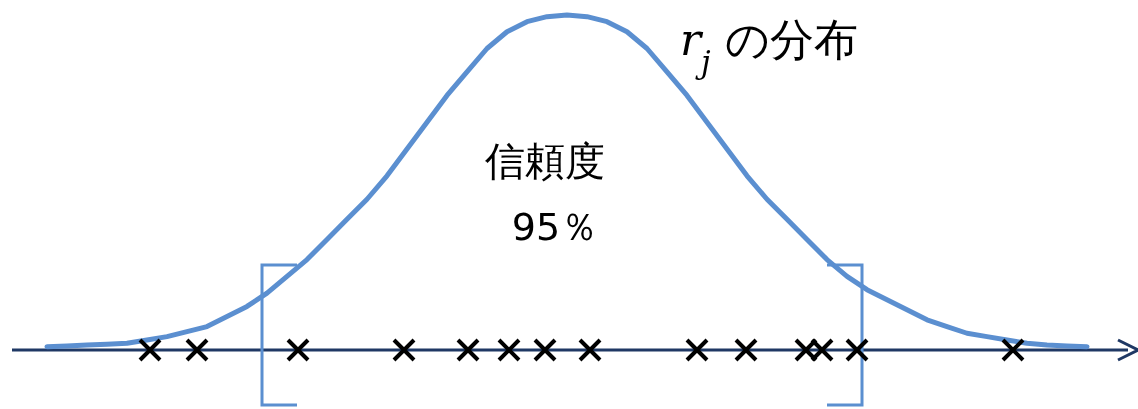  What do you see at coordinates (545, 161) in the screenshot?
I see `annotation: 信頼度` at bounding box center [545, 161].